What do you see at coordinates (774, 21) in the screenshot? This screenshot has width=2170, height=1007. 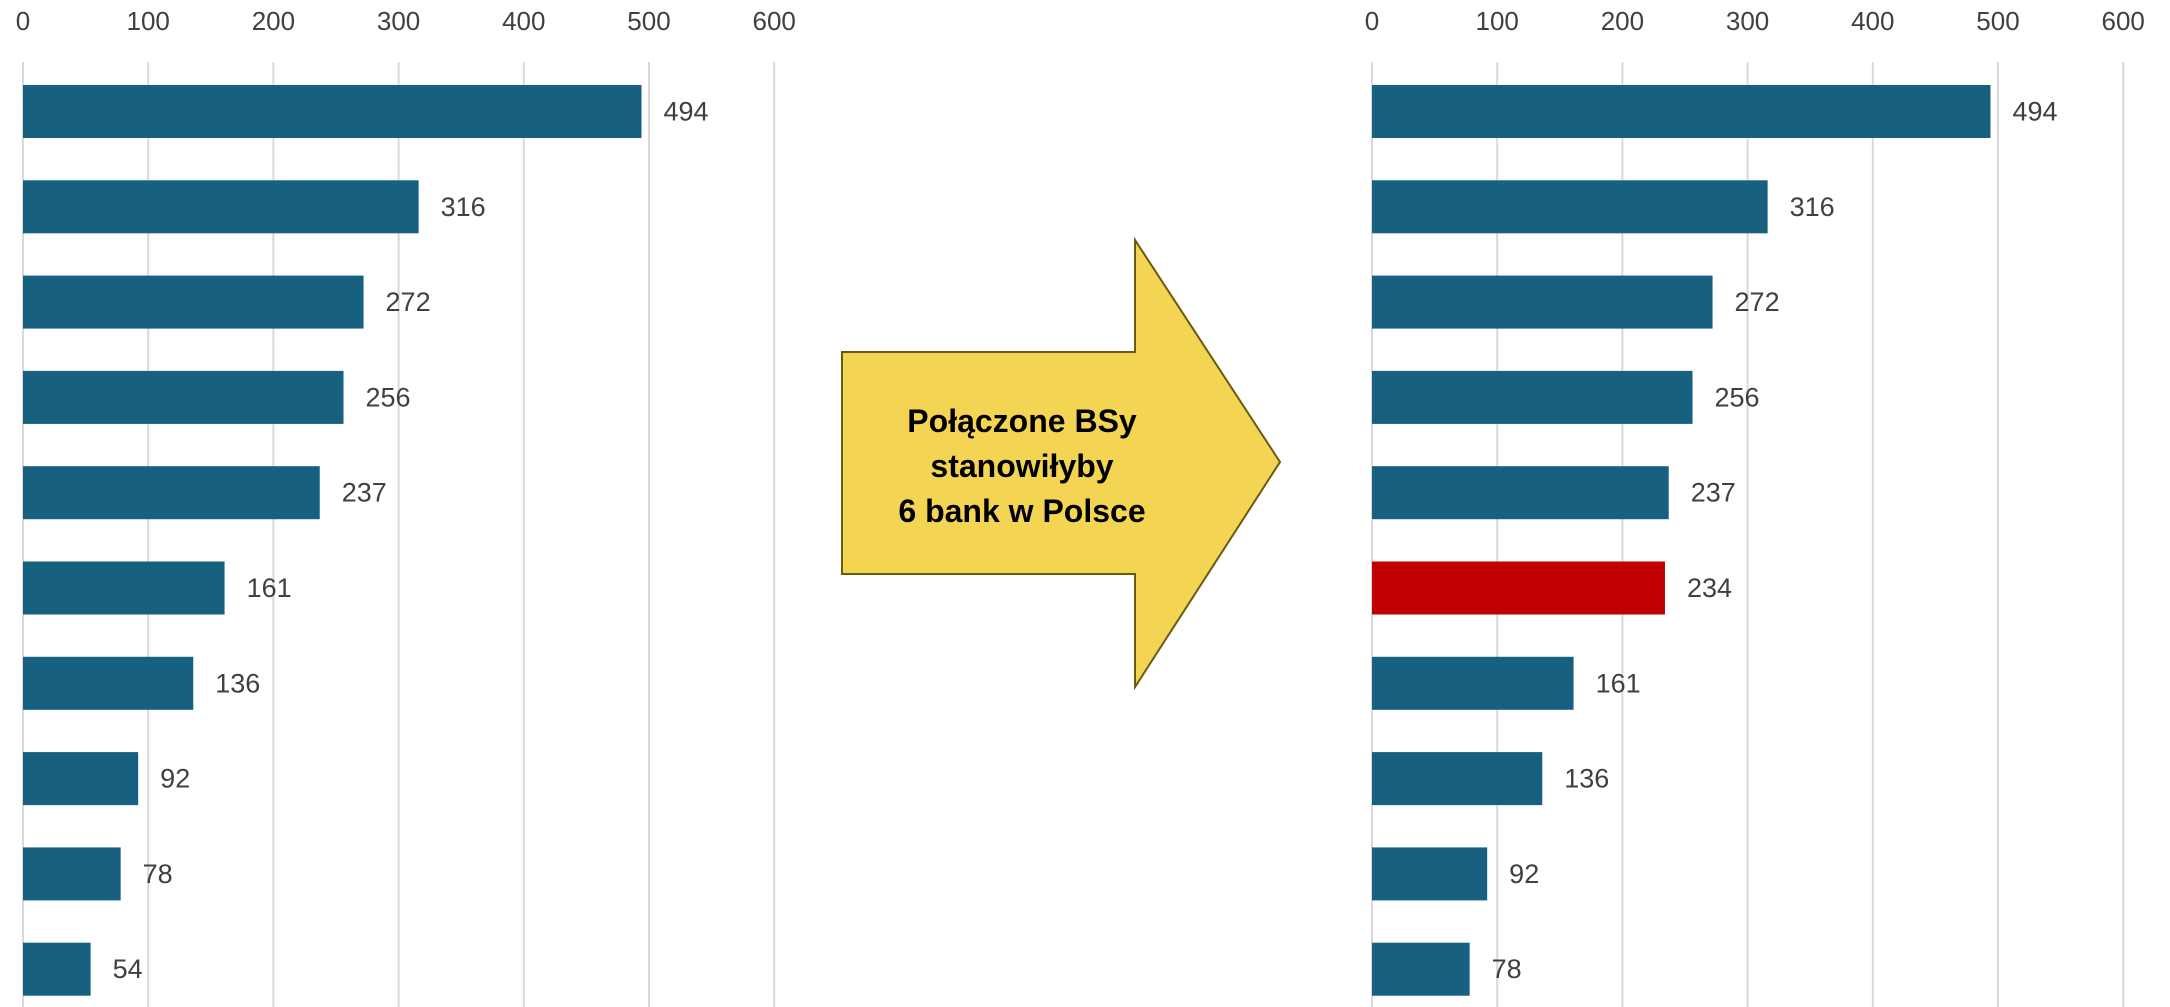 I see `left-x-tick-label: 600` at bounding box center [774, 21].